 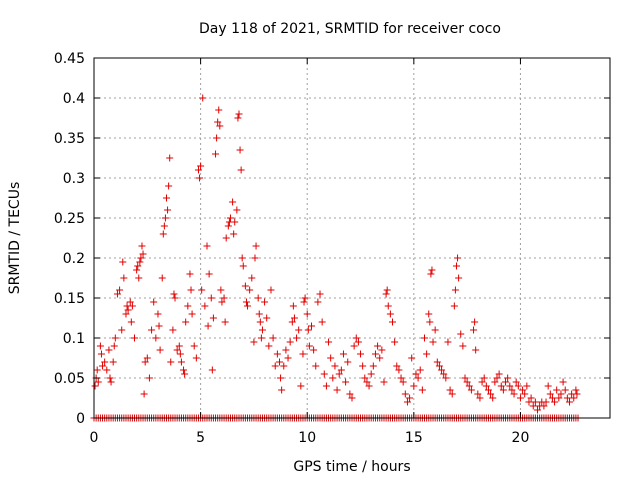 What do you see at coordinates (351, 467) in the screenshot?
I see `x-axis-label: GPS time / hours` at bounding box center [351, 467].